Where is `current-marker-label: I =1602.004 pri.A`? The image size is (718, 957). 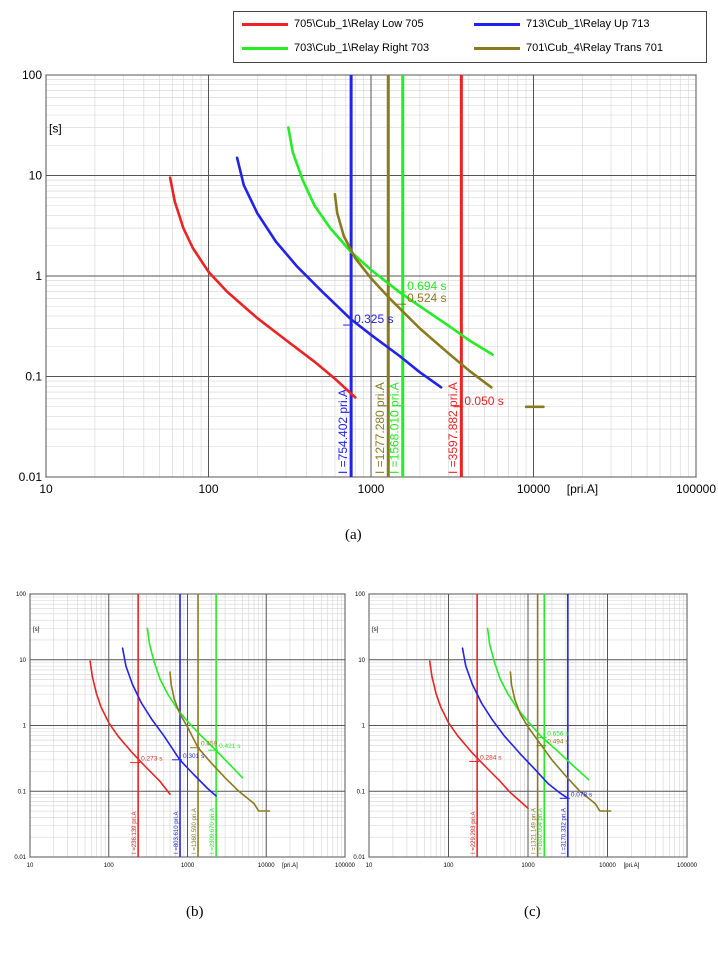
current-marker-label: I =1602.004 pri.A is located at coordinates (541, 831).